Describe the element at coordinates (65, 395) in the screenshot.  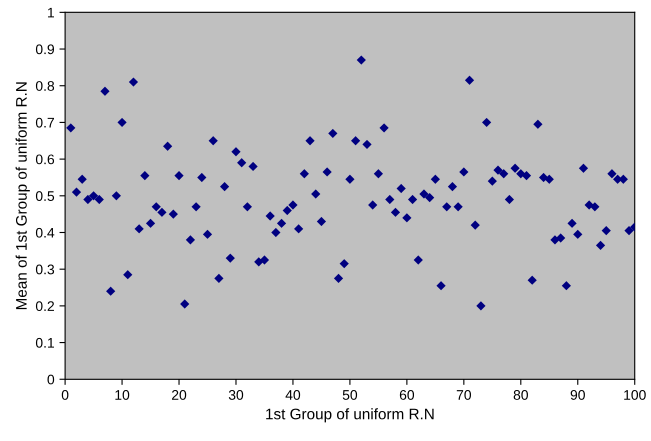
I see `x-tick-label: 0` at that location.